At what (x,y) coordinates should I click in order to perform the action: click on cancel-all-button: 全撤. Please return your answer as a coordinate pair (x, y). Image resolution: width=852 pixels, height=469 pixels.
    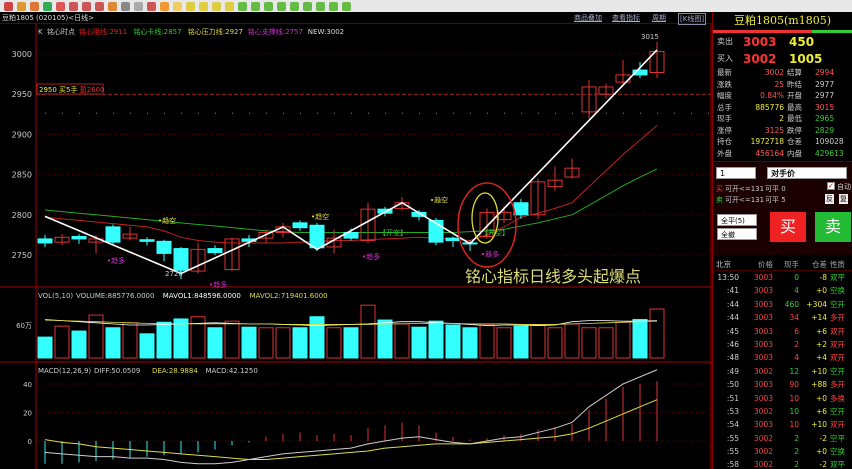
    Looking at the image, I should click on (737, 234).